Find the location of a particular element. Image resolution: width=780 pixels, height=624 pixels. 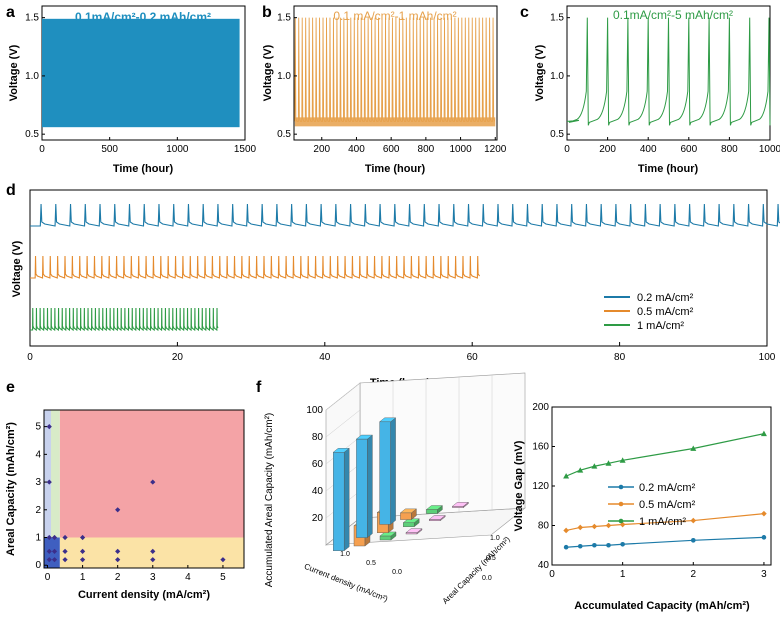

y-tick-label: 2 is located at coordinates (38, 510).